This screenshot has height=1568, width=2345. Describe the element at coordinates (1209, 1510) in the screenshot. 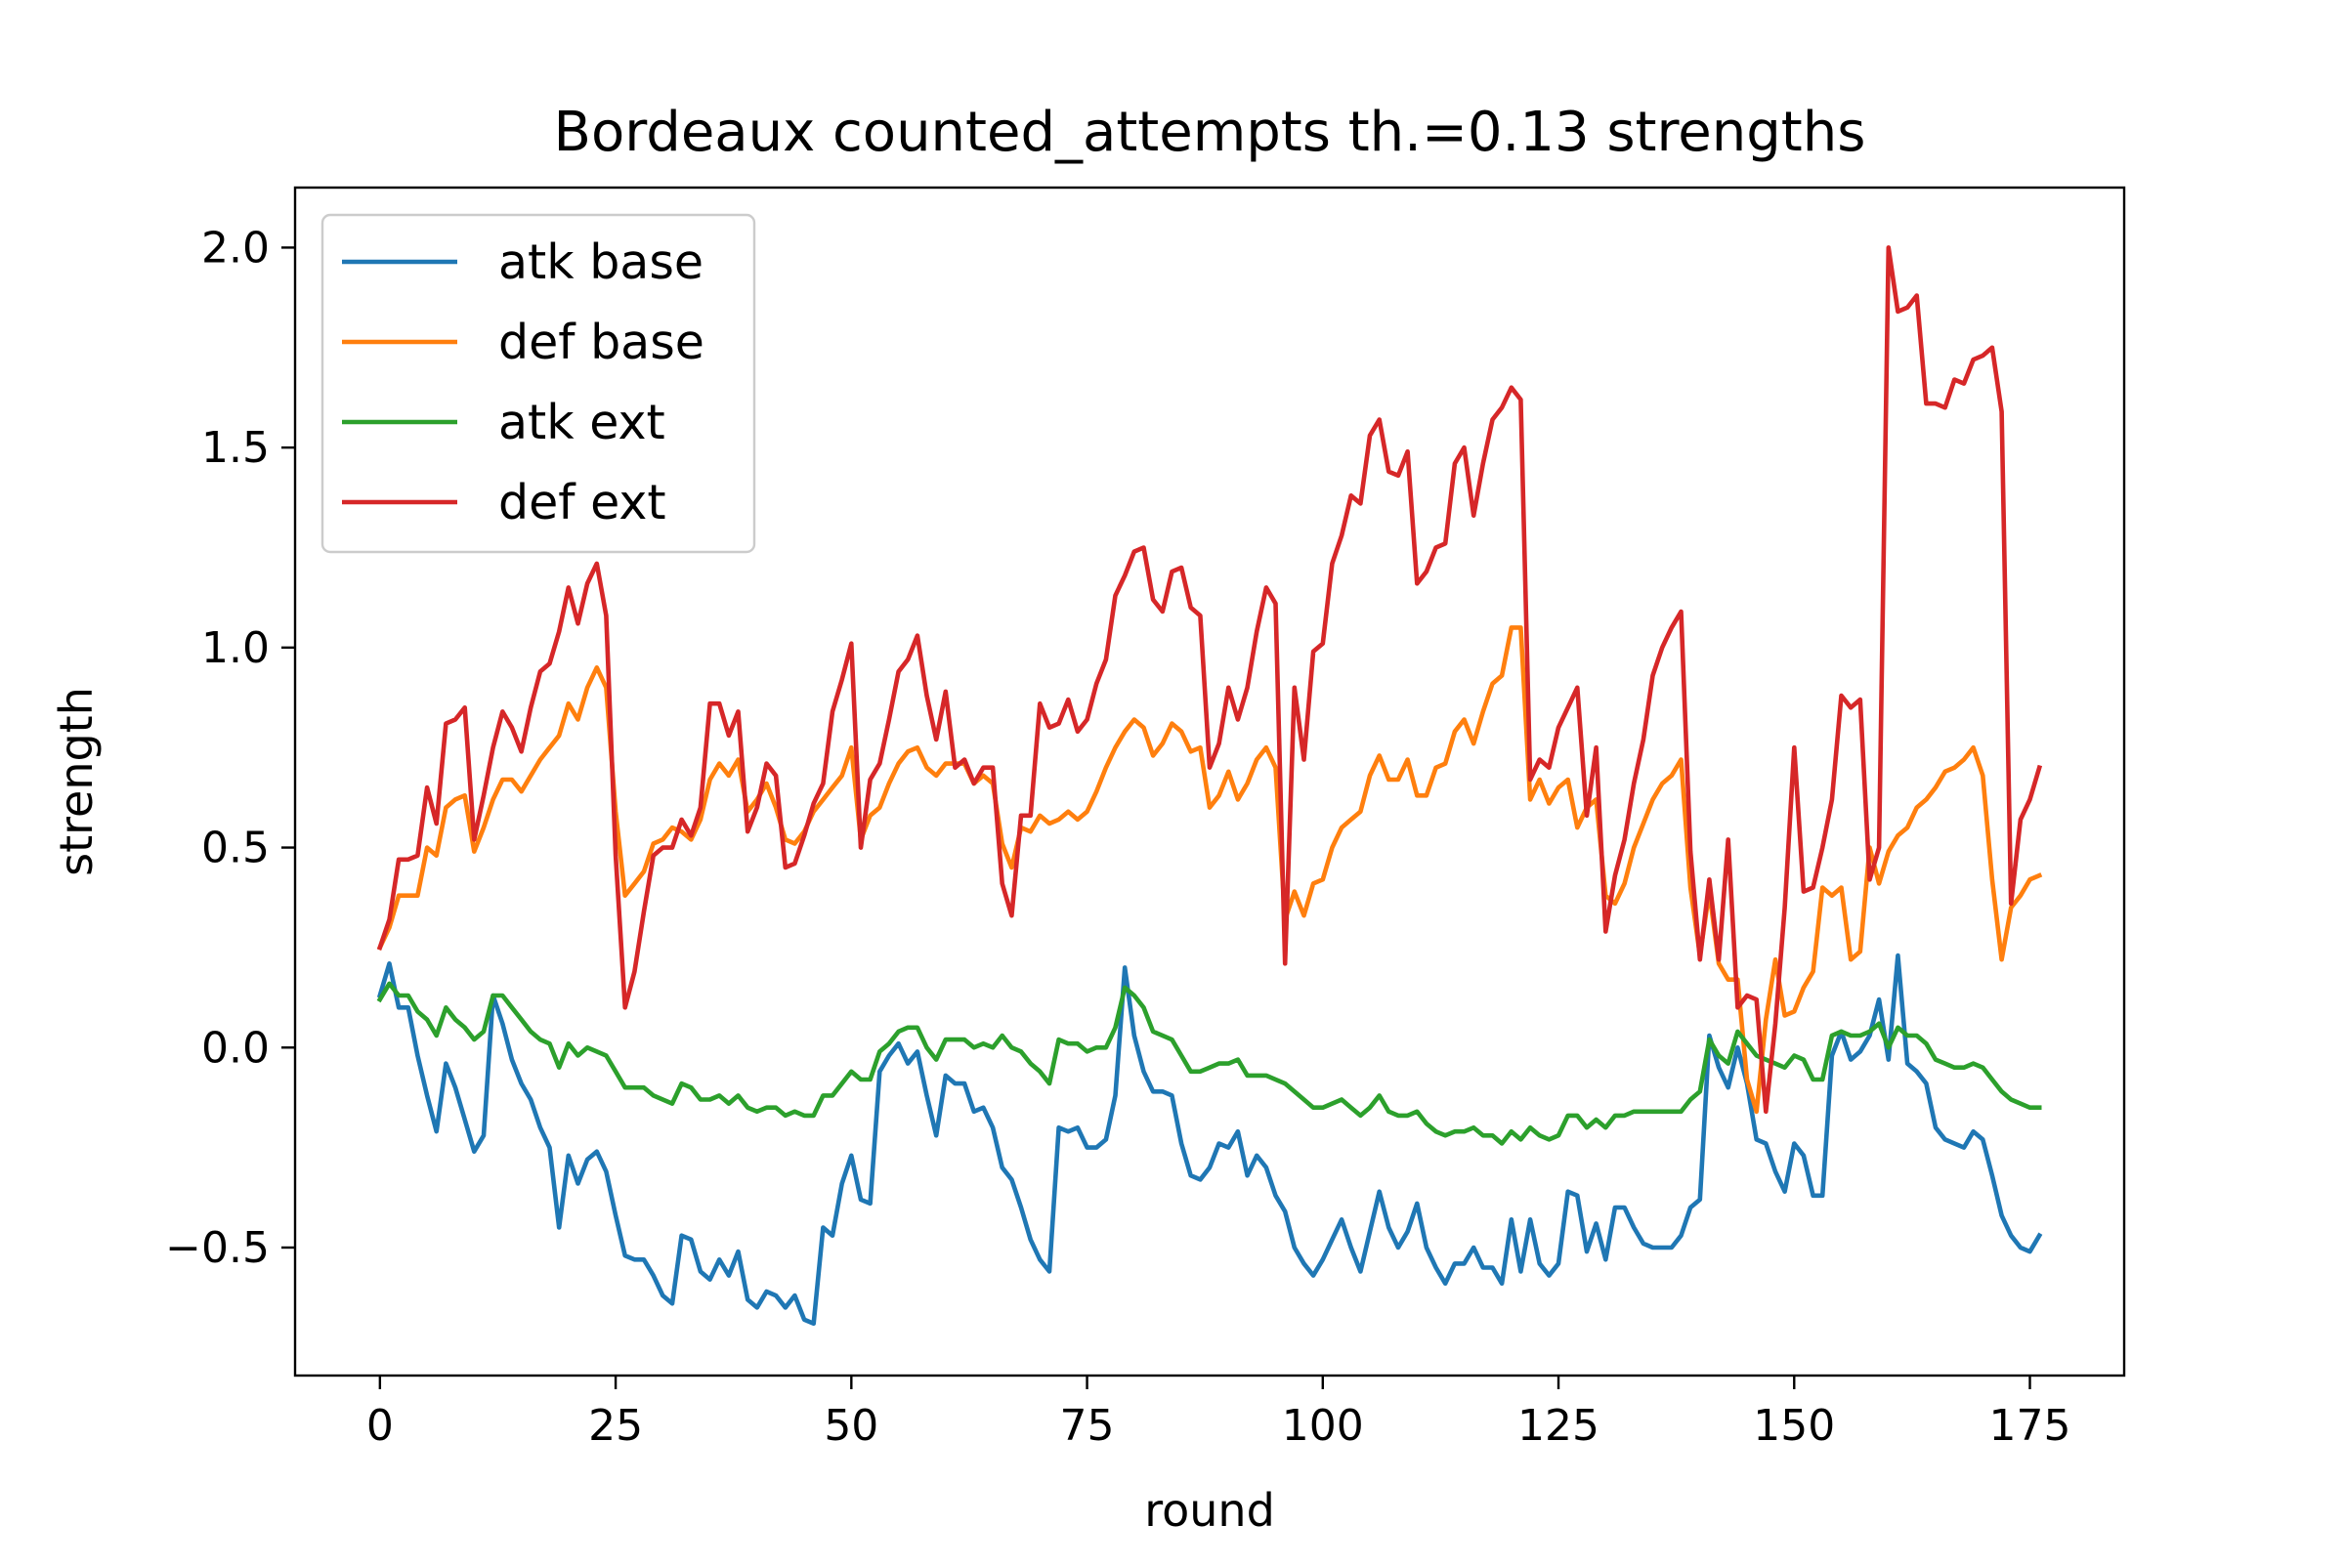

I see `x-axis-label: round` at that location.